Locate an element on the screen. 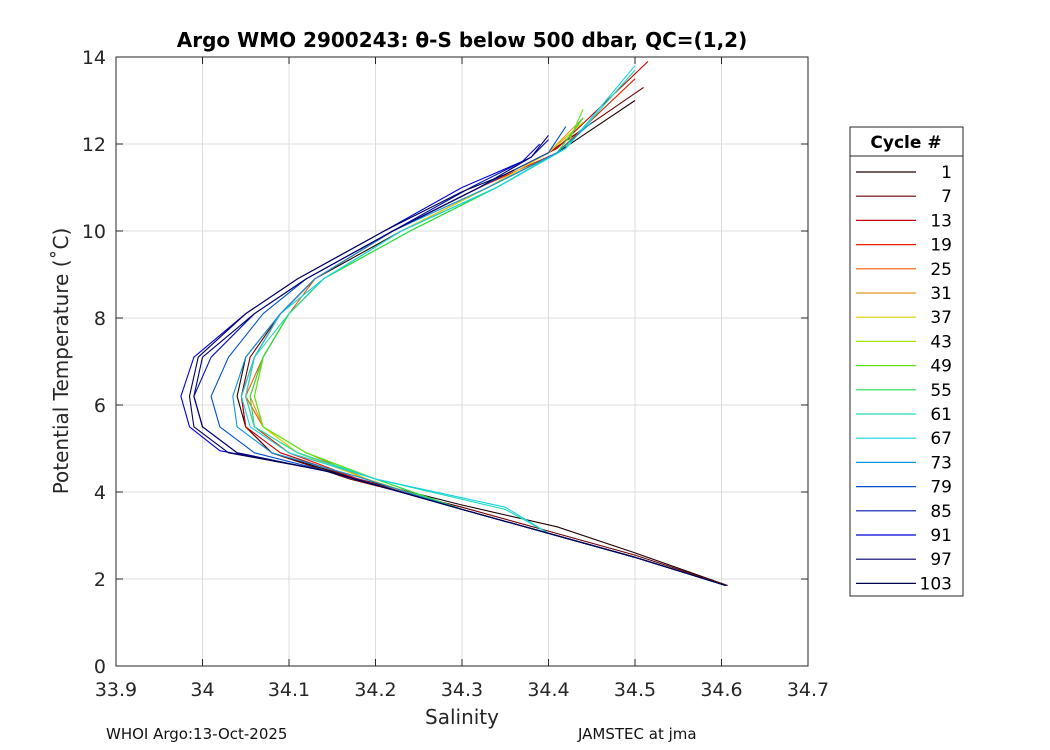 This screenshot has width=1050, height=750. legend-label: 25 is located at coordinates (941, 270).